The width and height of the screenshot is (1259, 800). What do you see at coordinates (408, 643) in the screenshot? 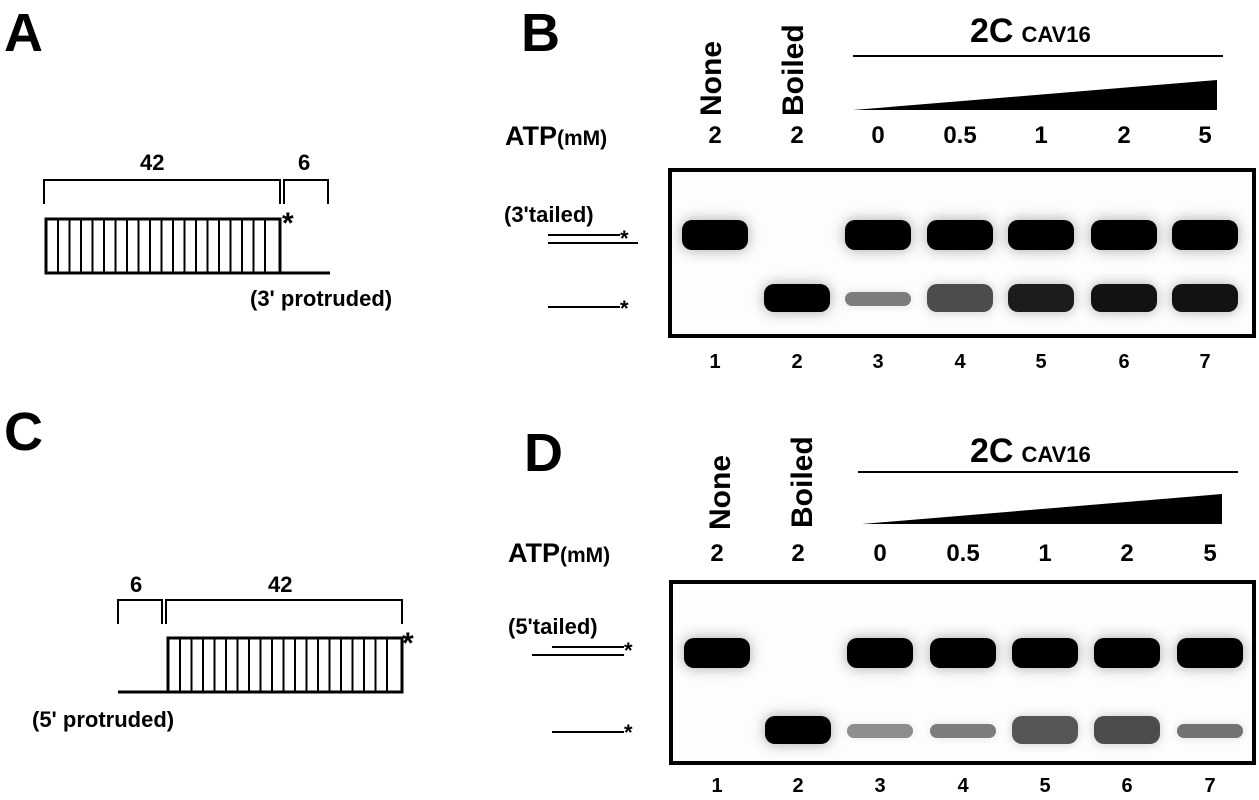
I see `panel-c-label-star: *` at bounding box center [408, 643].